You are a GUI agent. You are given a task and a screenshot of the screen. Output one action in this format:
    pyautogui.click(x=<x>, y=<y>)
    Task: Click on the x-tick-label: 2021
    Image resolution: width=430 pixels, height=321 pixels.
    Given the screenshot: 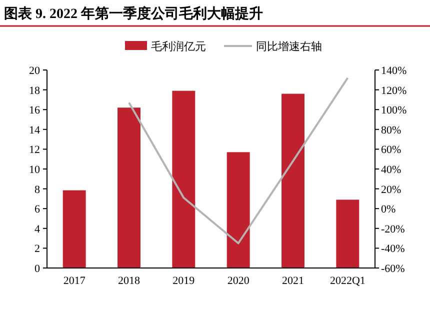 What is the action you would take?
    pyautogui.click(x=293, y=281)
    